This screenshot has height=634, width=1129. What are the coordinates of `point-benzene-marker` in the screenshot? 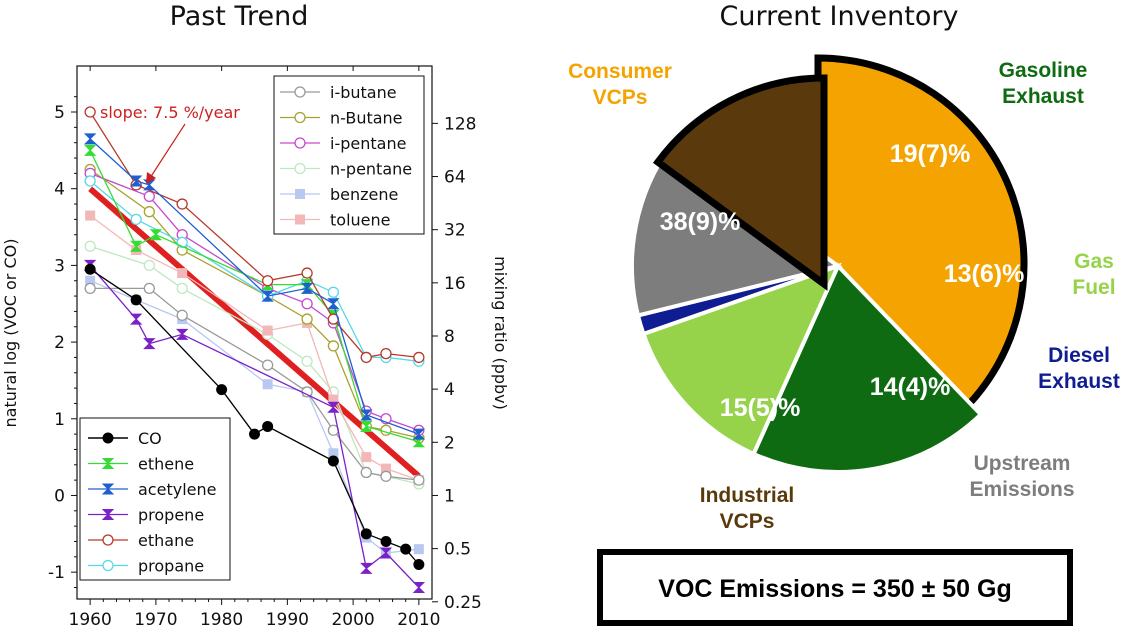 It's located at (418, 549).